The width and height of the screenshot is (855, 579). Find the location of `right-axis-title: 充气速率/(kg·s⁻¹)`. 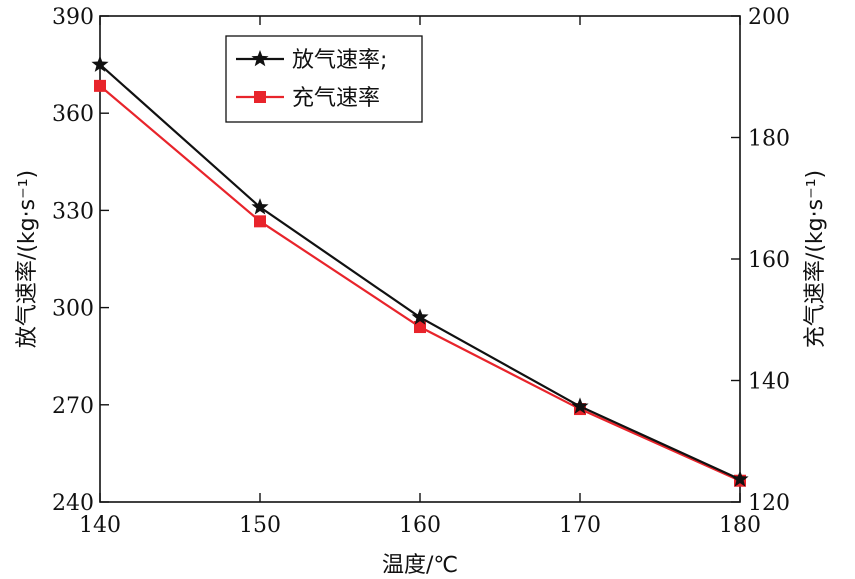

right-axis-title: 充气速率/(kg·s⁻¹) is located at coordinates (815, 259).